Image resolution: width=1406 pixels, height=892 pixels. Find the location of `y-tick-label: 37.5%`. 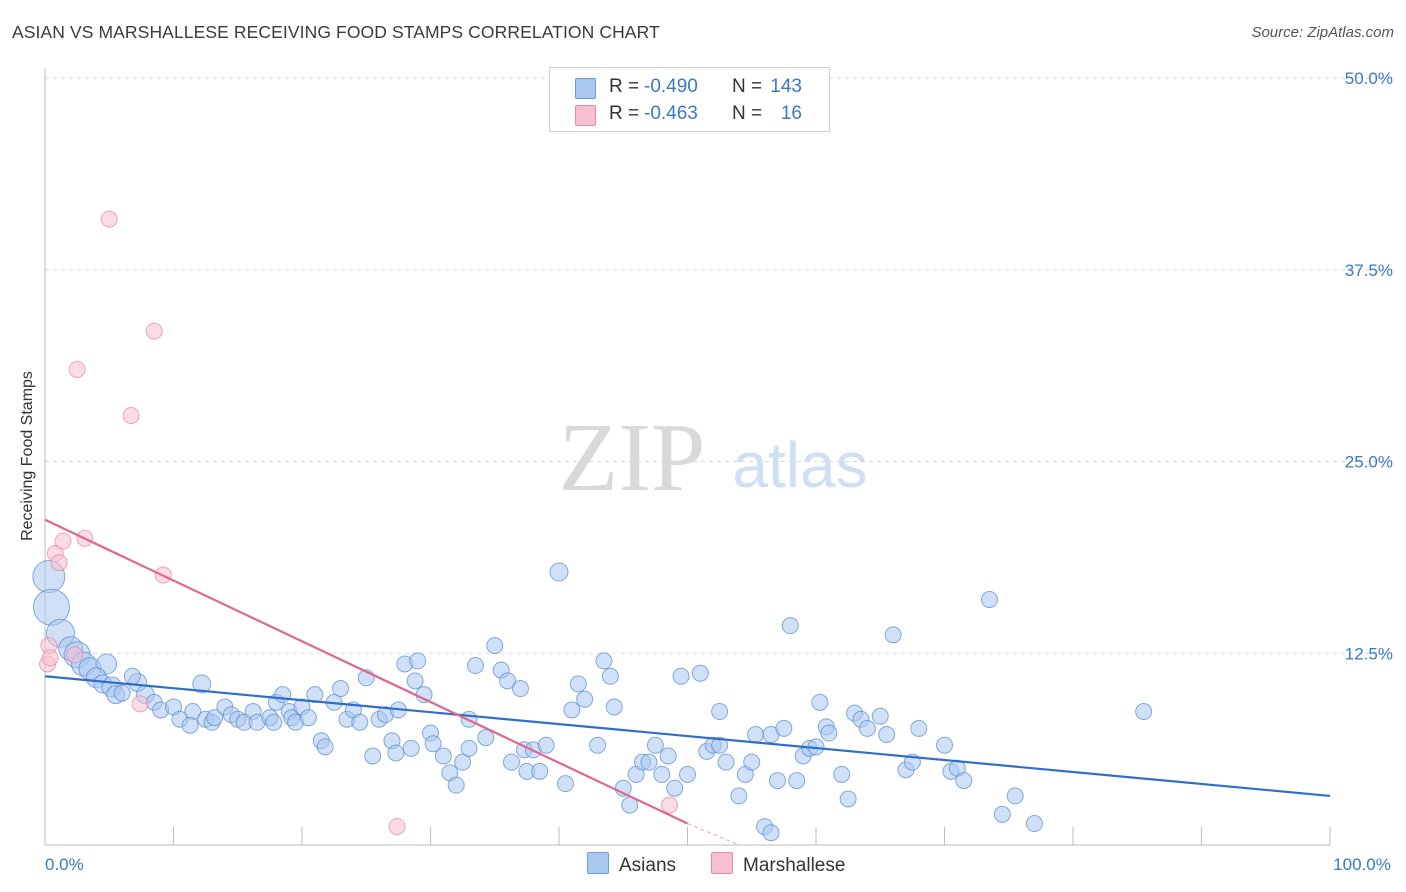

y-tick-label: 37.5% is located at coordinates (1369, 270).